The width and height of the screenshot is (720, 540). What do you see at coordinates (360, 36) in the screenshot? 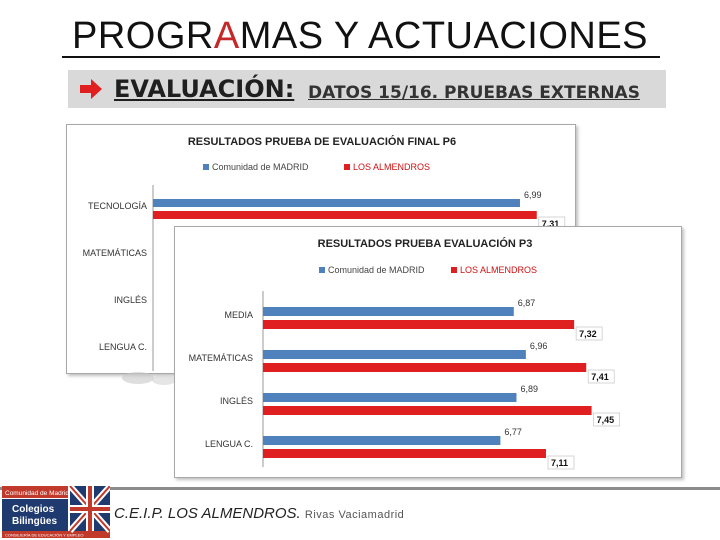
I see `slide-title: PROGRAMAS Y ACTUACIONES` at bounding box center [360, 36].